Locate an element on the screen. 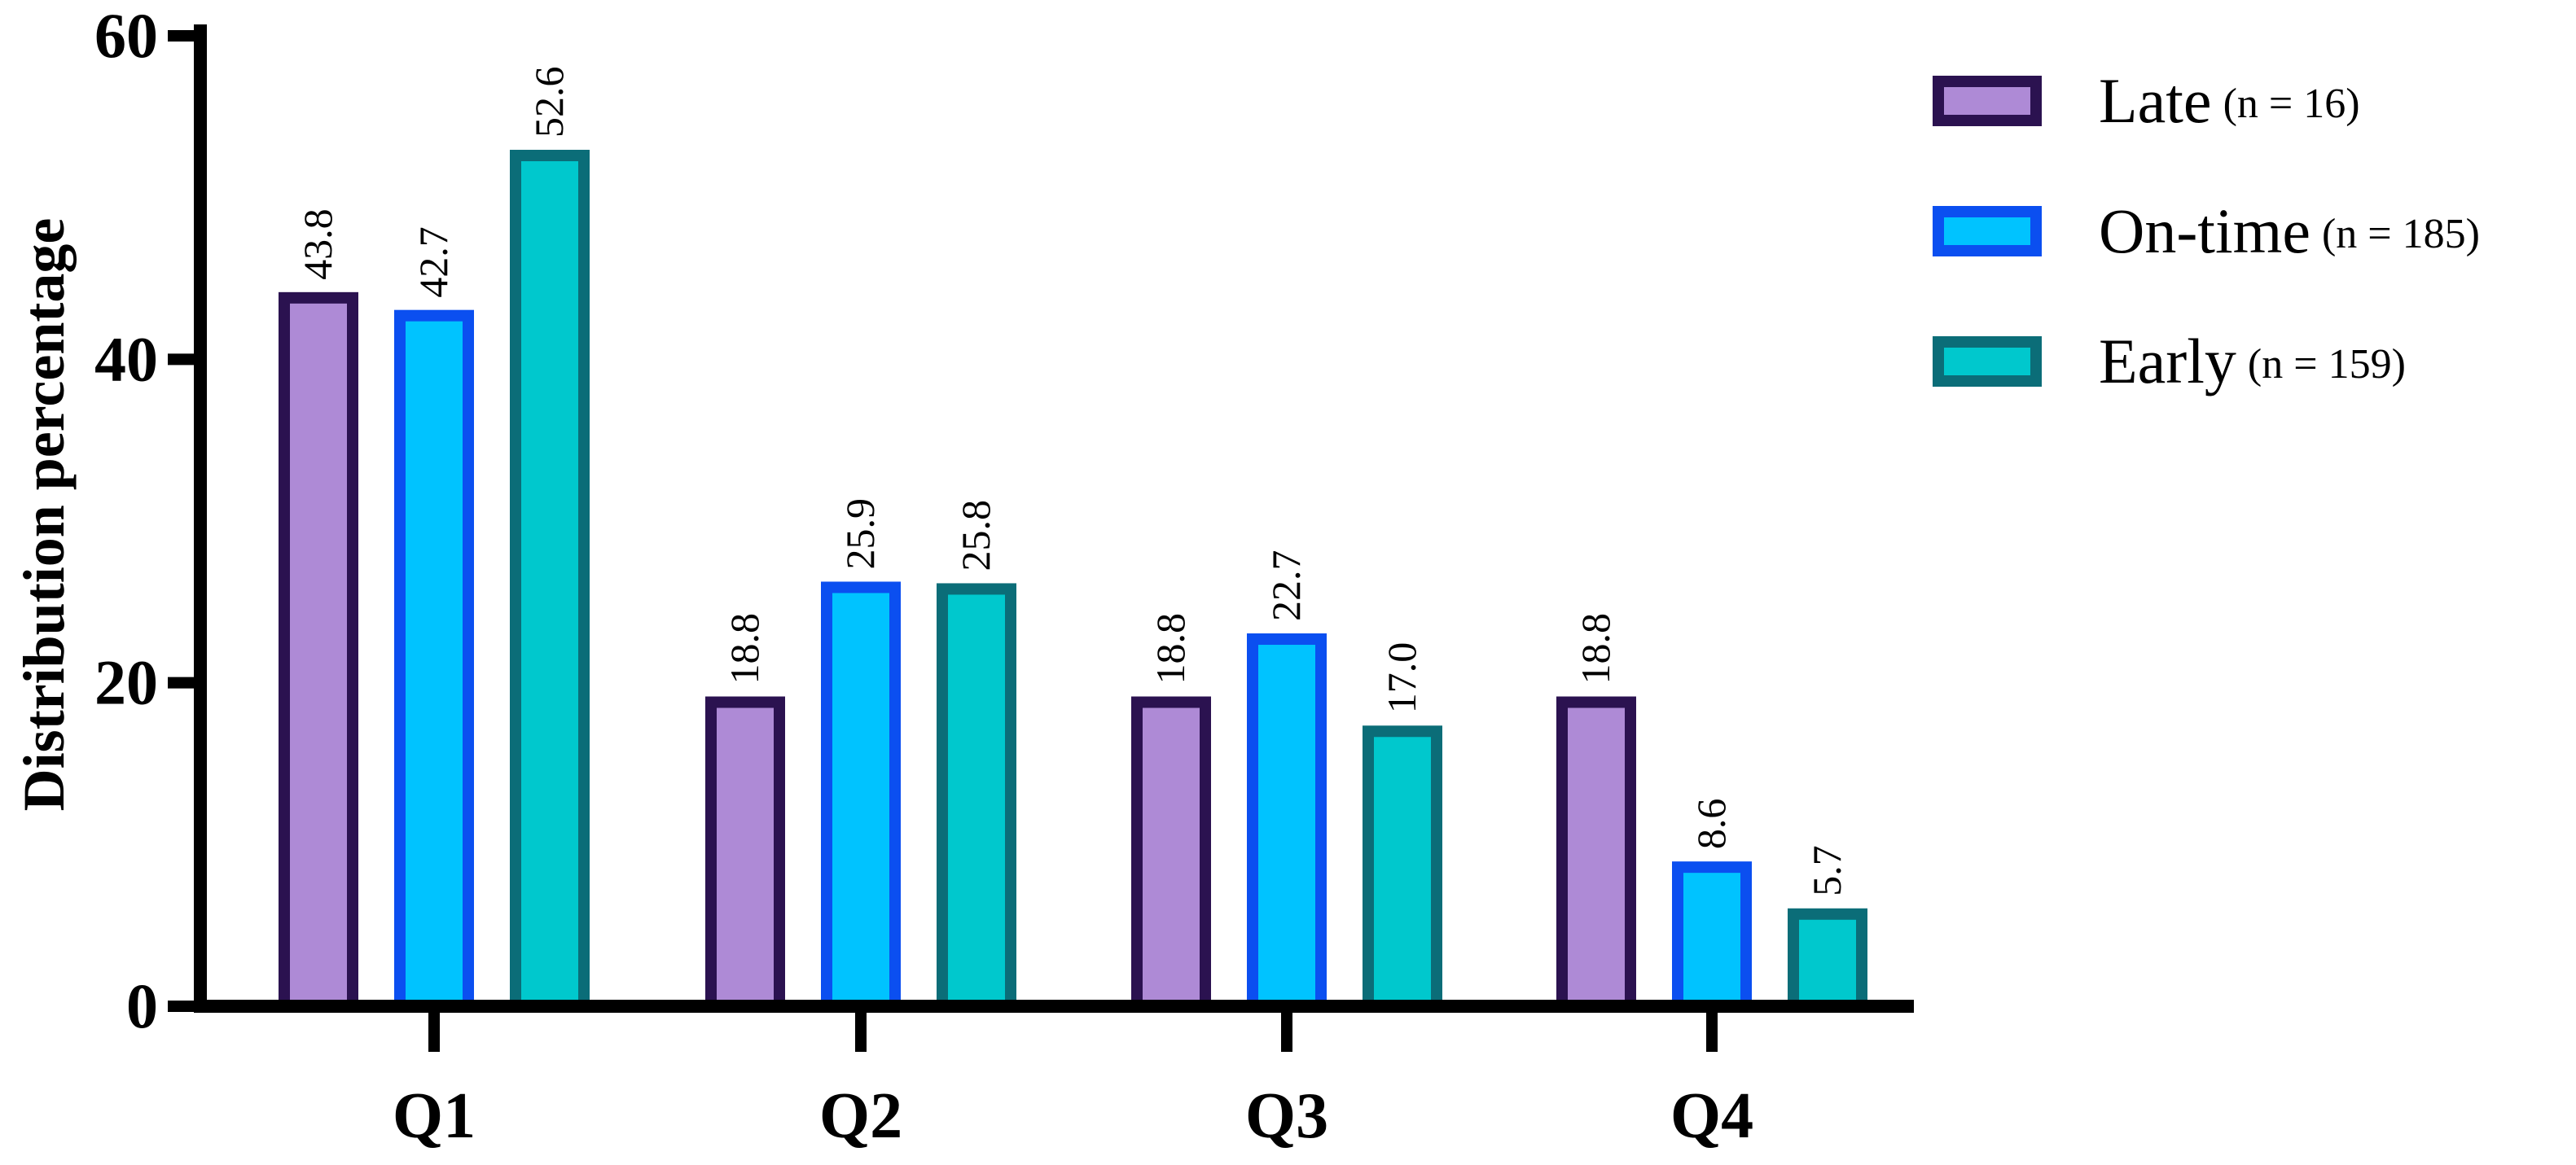 The height and width of the screenshot is (1165, 2576). legend-item-early: Early (n = 159) is located at coordinates (2169, 361).